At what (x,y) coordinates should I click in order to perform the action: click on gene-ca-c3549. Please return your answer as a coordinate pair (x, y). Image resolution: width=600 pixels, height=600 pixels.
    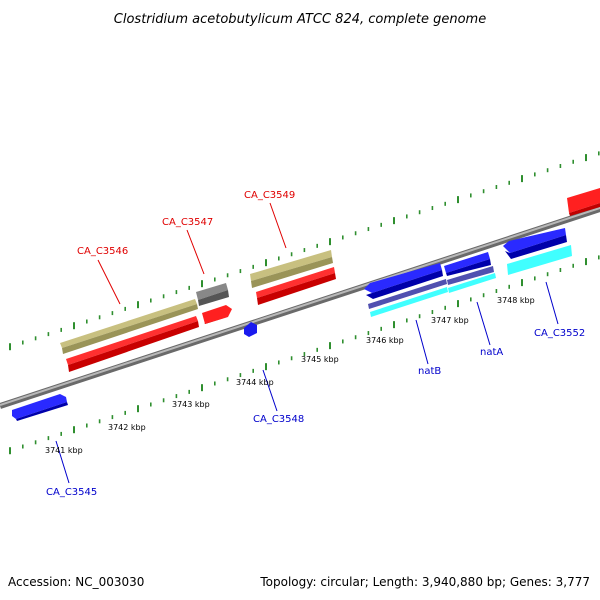
    Looking at the image, I should click on (291, 269).